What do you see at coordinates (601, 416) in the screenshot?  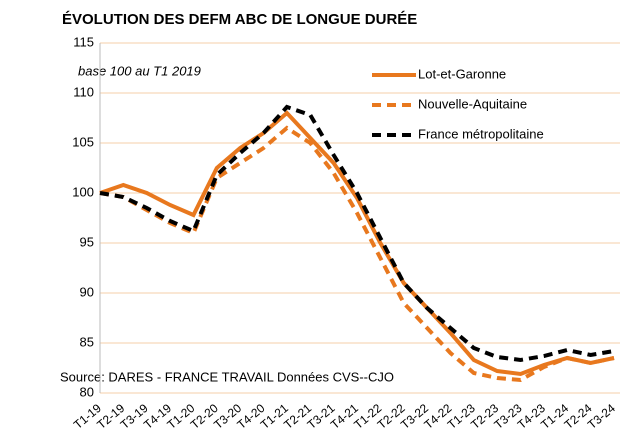 I see `x-tick-label: T3-24` at bounding box center [601, 416].